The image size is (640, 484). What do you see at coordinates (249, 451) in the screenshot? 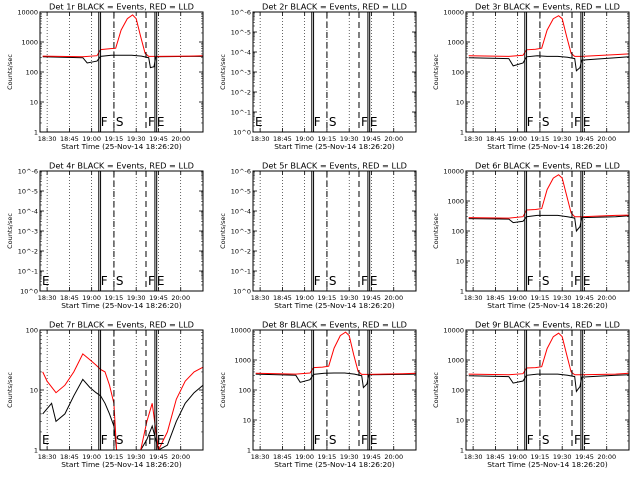
I see `y-tick-label: 1` at bounding box center [249, 451].